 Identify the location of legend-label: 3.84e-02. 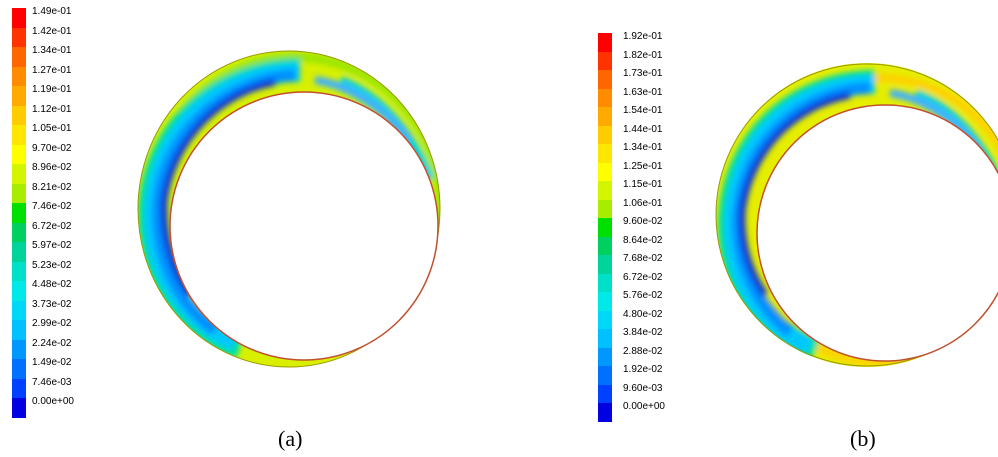
(643, 332).